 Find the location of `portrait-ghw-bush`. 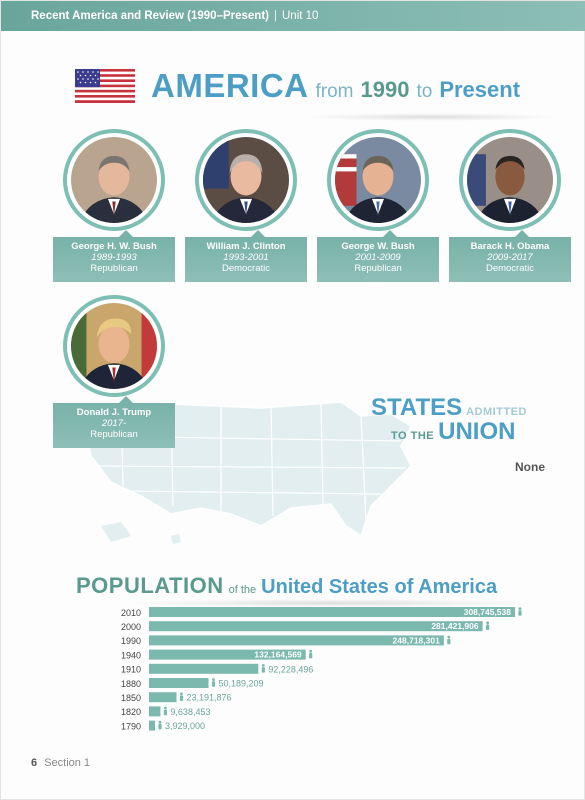

portrait-ghw-bush is located at coordinates (114, 180).